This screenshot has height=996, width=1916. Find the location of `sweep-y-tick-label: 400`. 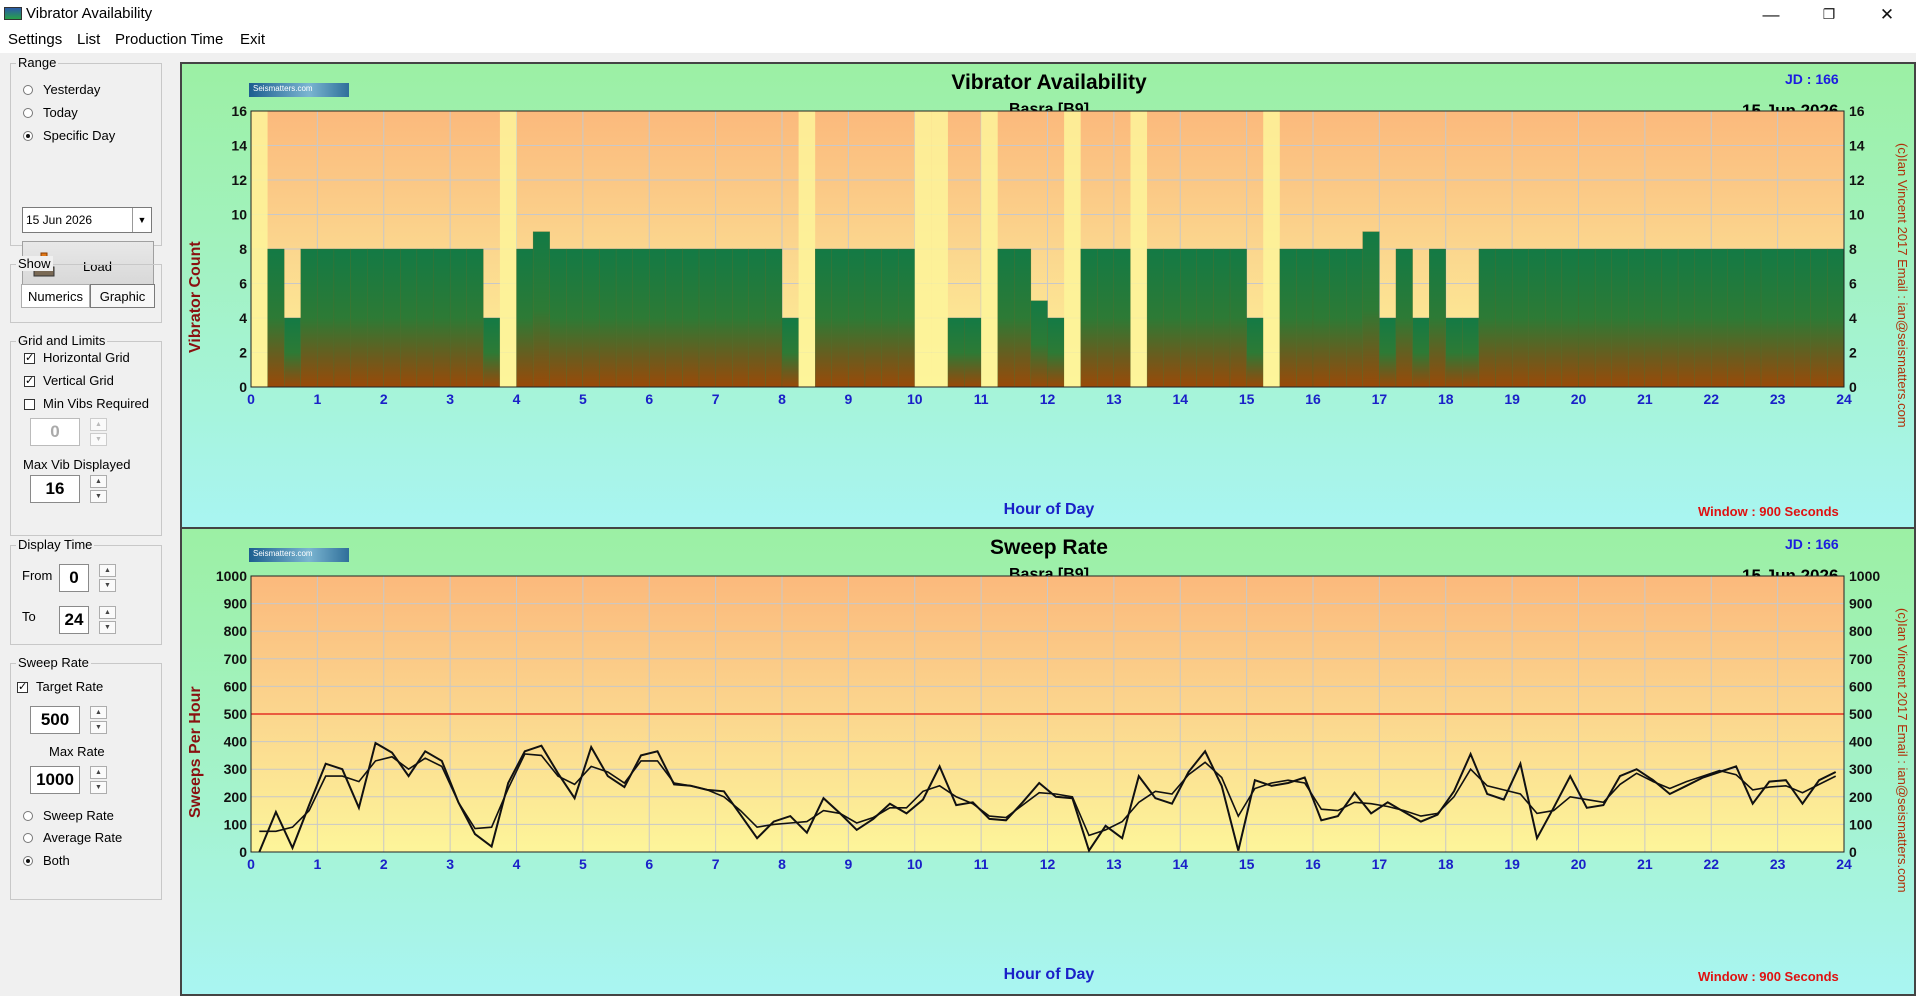

sweep-y-tick-label: 400 is located at coordinates (236, 742).